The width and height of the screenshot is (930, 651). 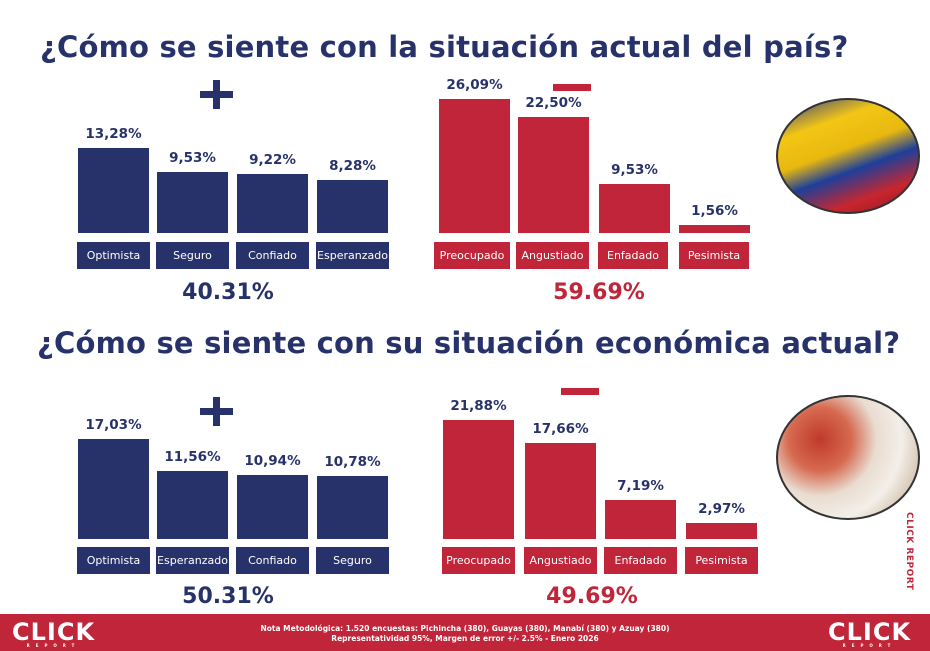 What do you see at coordinates (352, 166) in the screenshot?
I see `value-label: 8,28%` at bounding box center [352, 166].